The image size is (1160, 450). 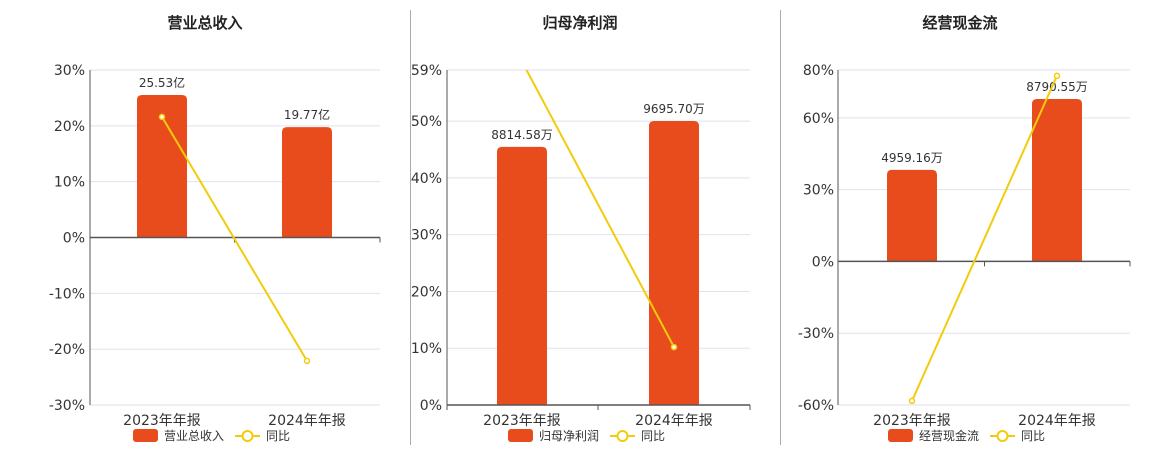 What do you see at coordinates (204, 23) in the screenshot?
I see `chart-title: 营业总收入` at bounding box center [204, 23].